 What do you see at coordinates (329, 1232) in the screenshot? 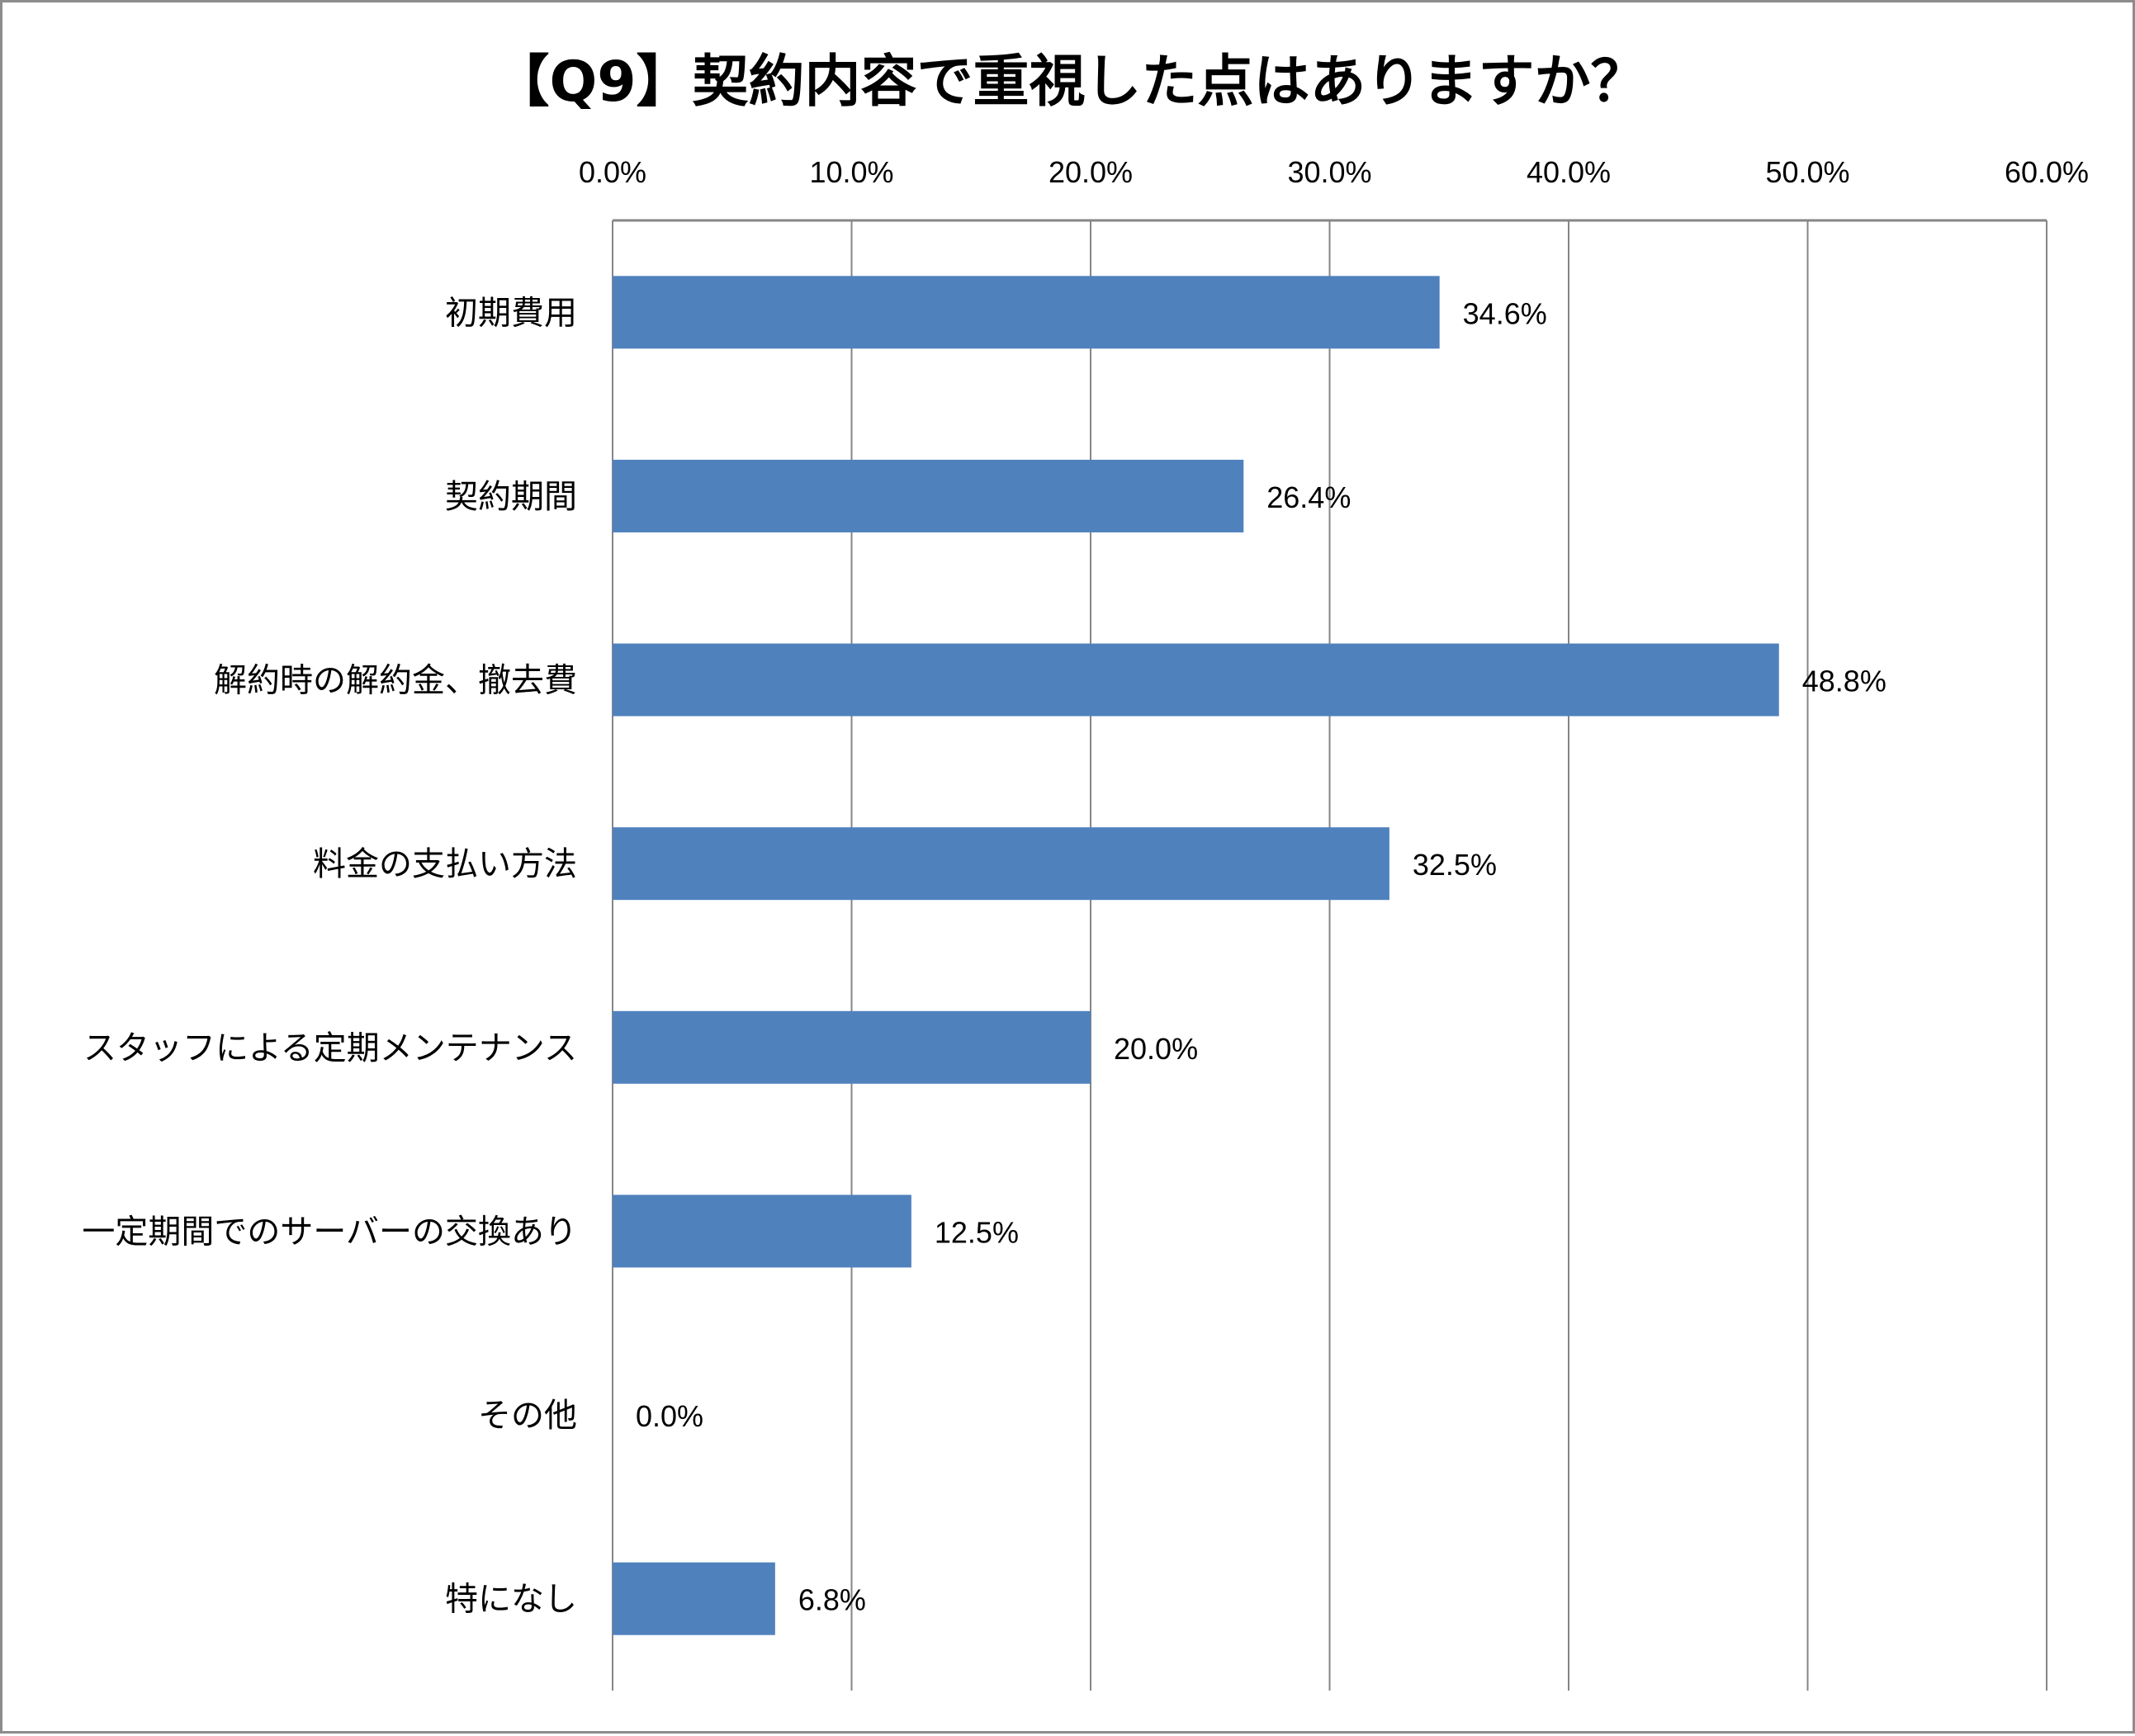
I see `category-label: 一定期間でのサーバーの交換あり` at bounding box center [329, 1232].